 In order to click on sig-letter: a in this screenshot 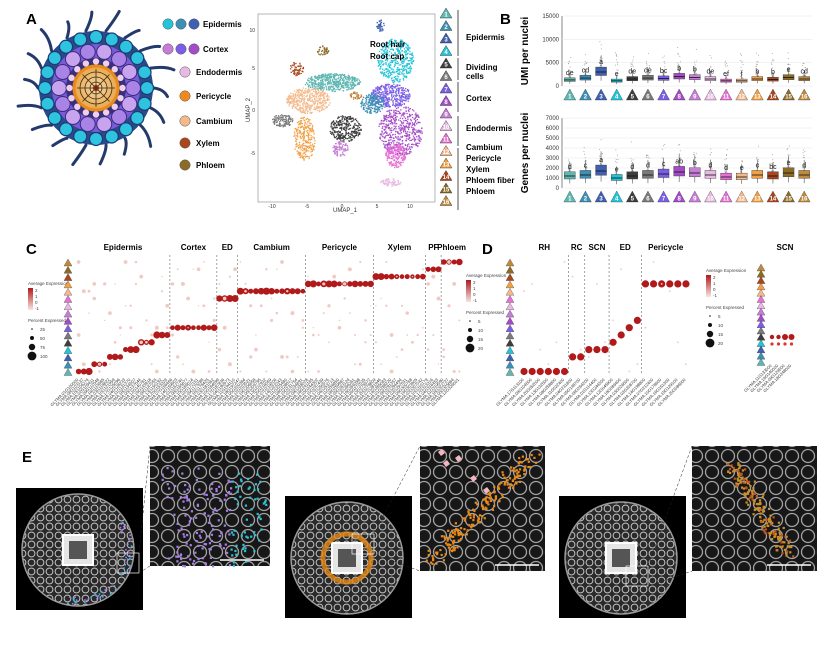, I will do `click(601, 62)`.